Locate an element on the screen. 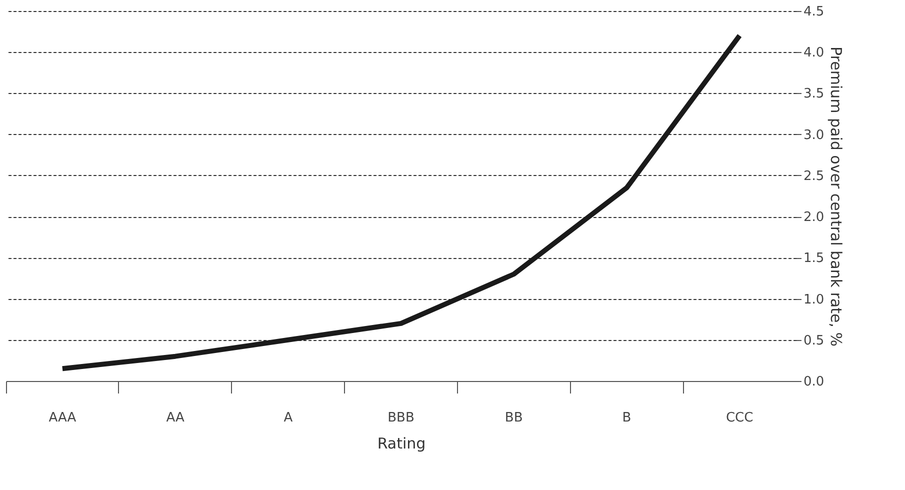 This screenshot has width=905, height=490. y-tick-label: 3.0 is located at coordinates (814, 135).